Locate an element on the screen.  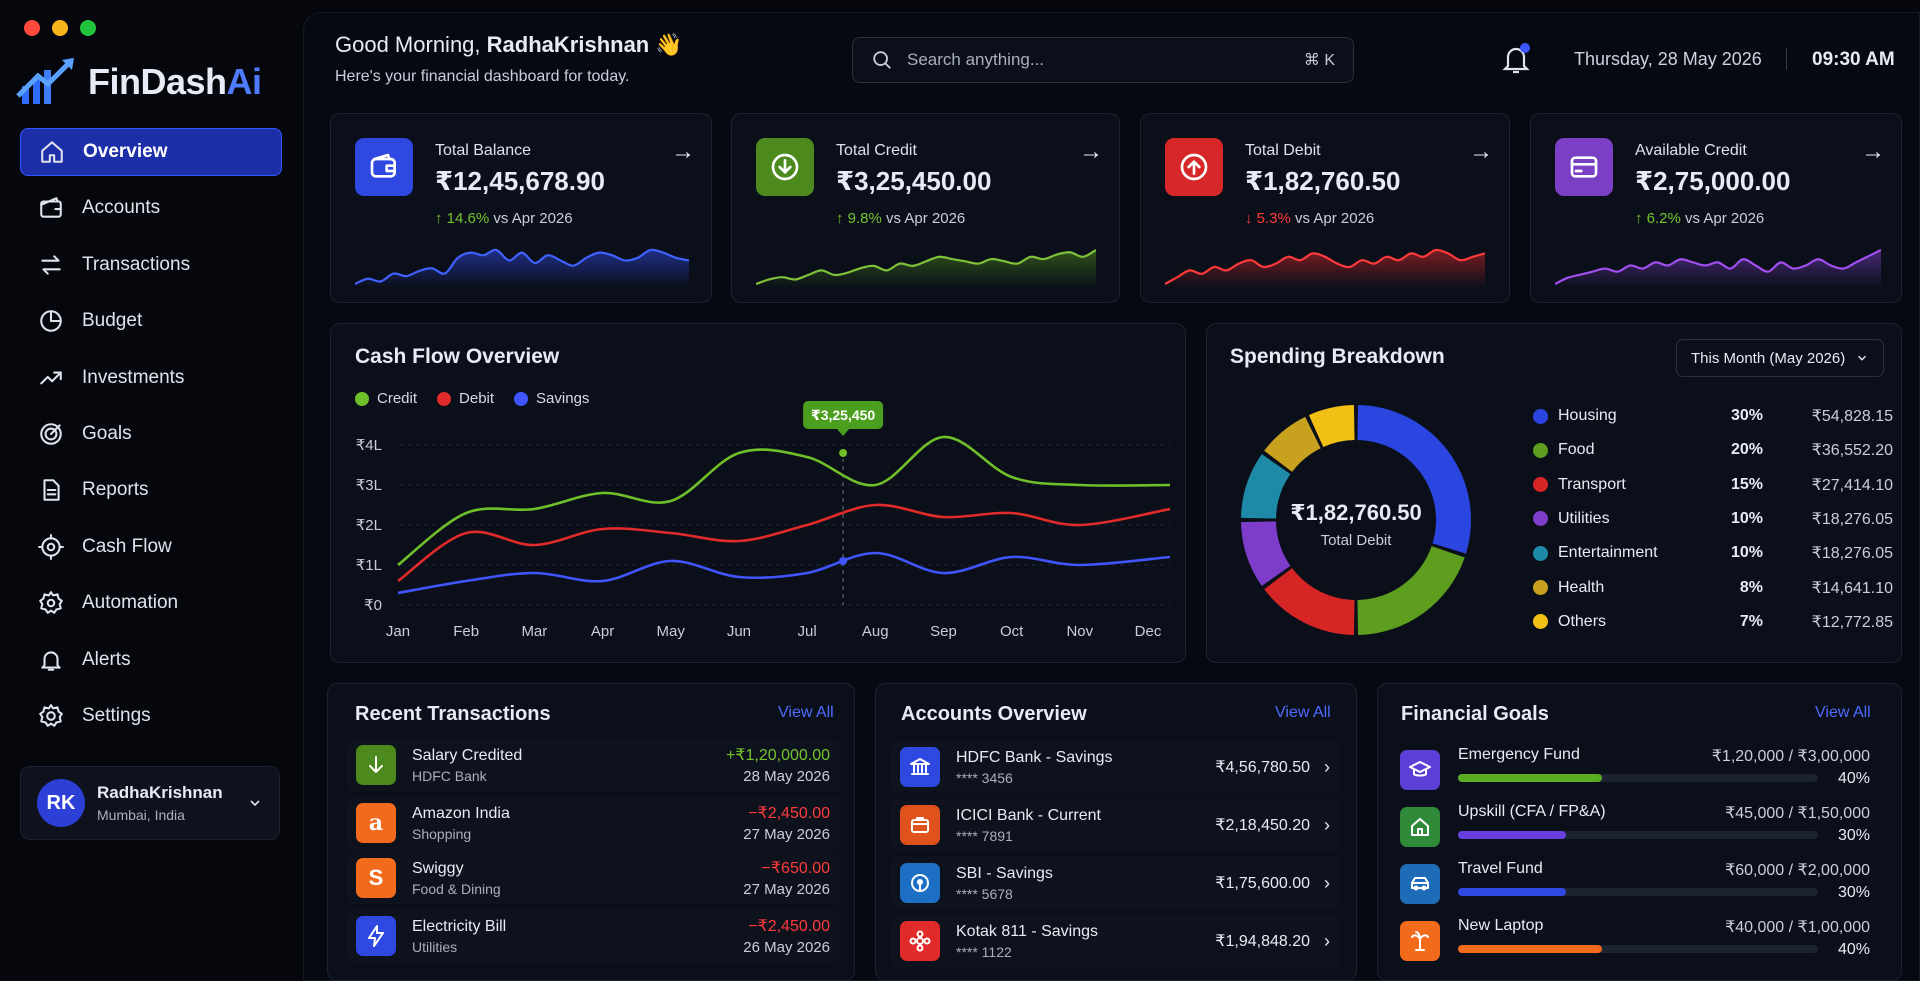
chevron-down-icon is located at coordinates (255, 803).